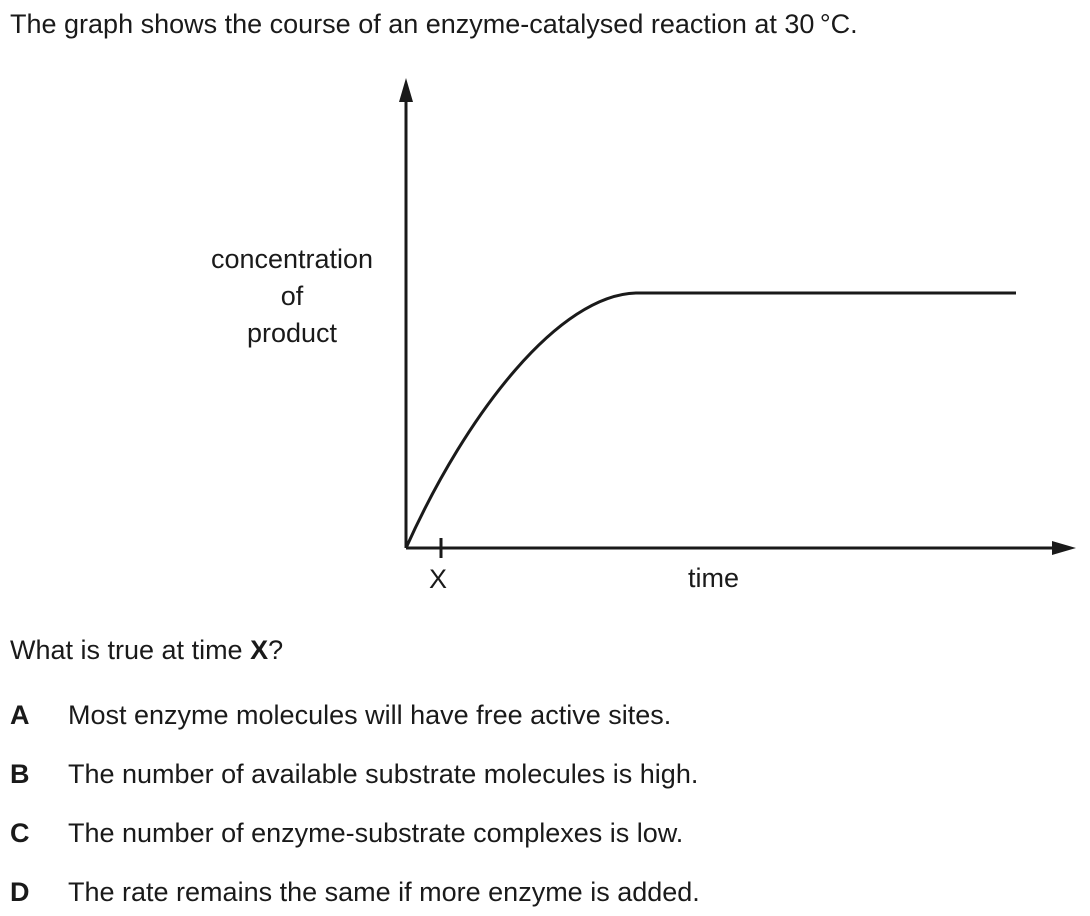 The image size is (1090, 916). I want to click on y-axis-label: concentration of product, so click(292, 296).